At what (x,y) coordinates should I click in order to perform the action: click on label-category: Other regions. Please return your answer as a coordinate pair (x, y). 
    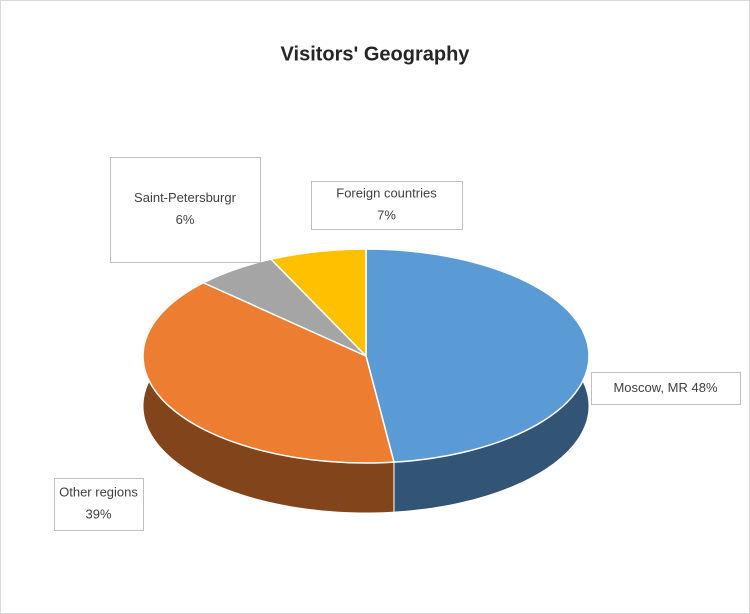
    Looking at the image, I should click on (98, 491).